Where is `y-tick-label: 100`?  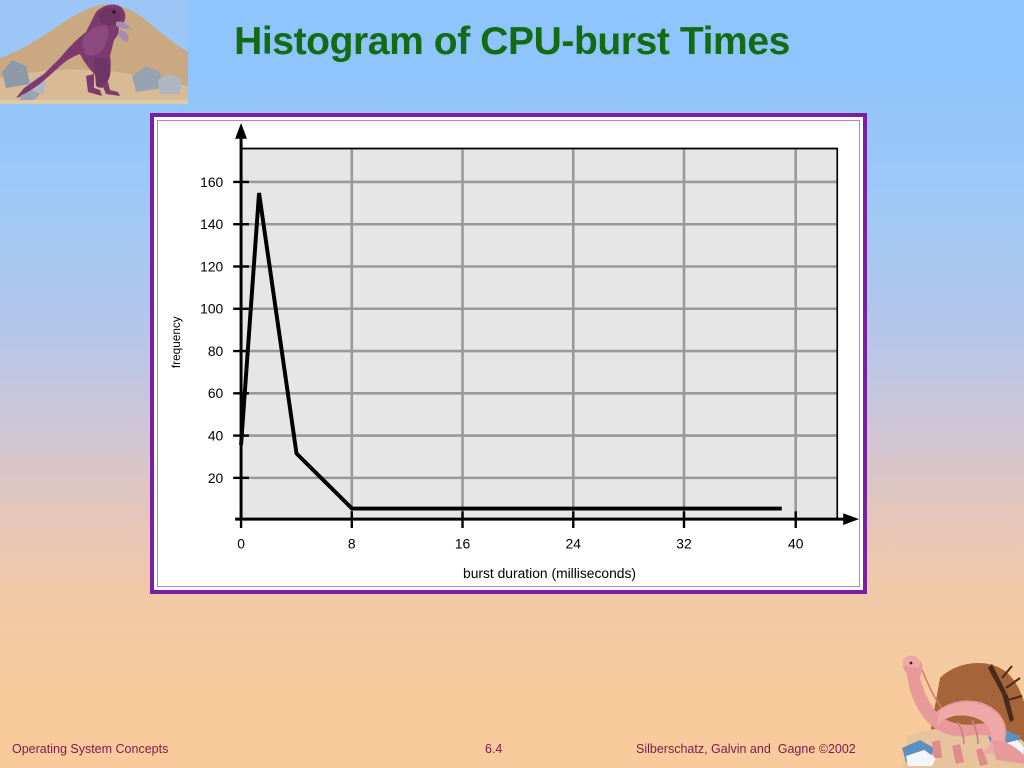
y-tick-label: 100 is located at coordinates (211, 309).